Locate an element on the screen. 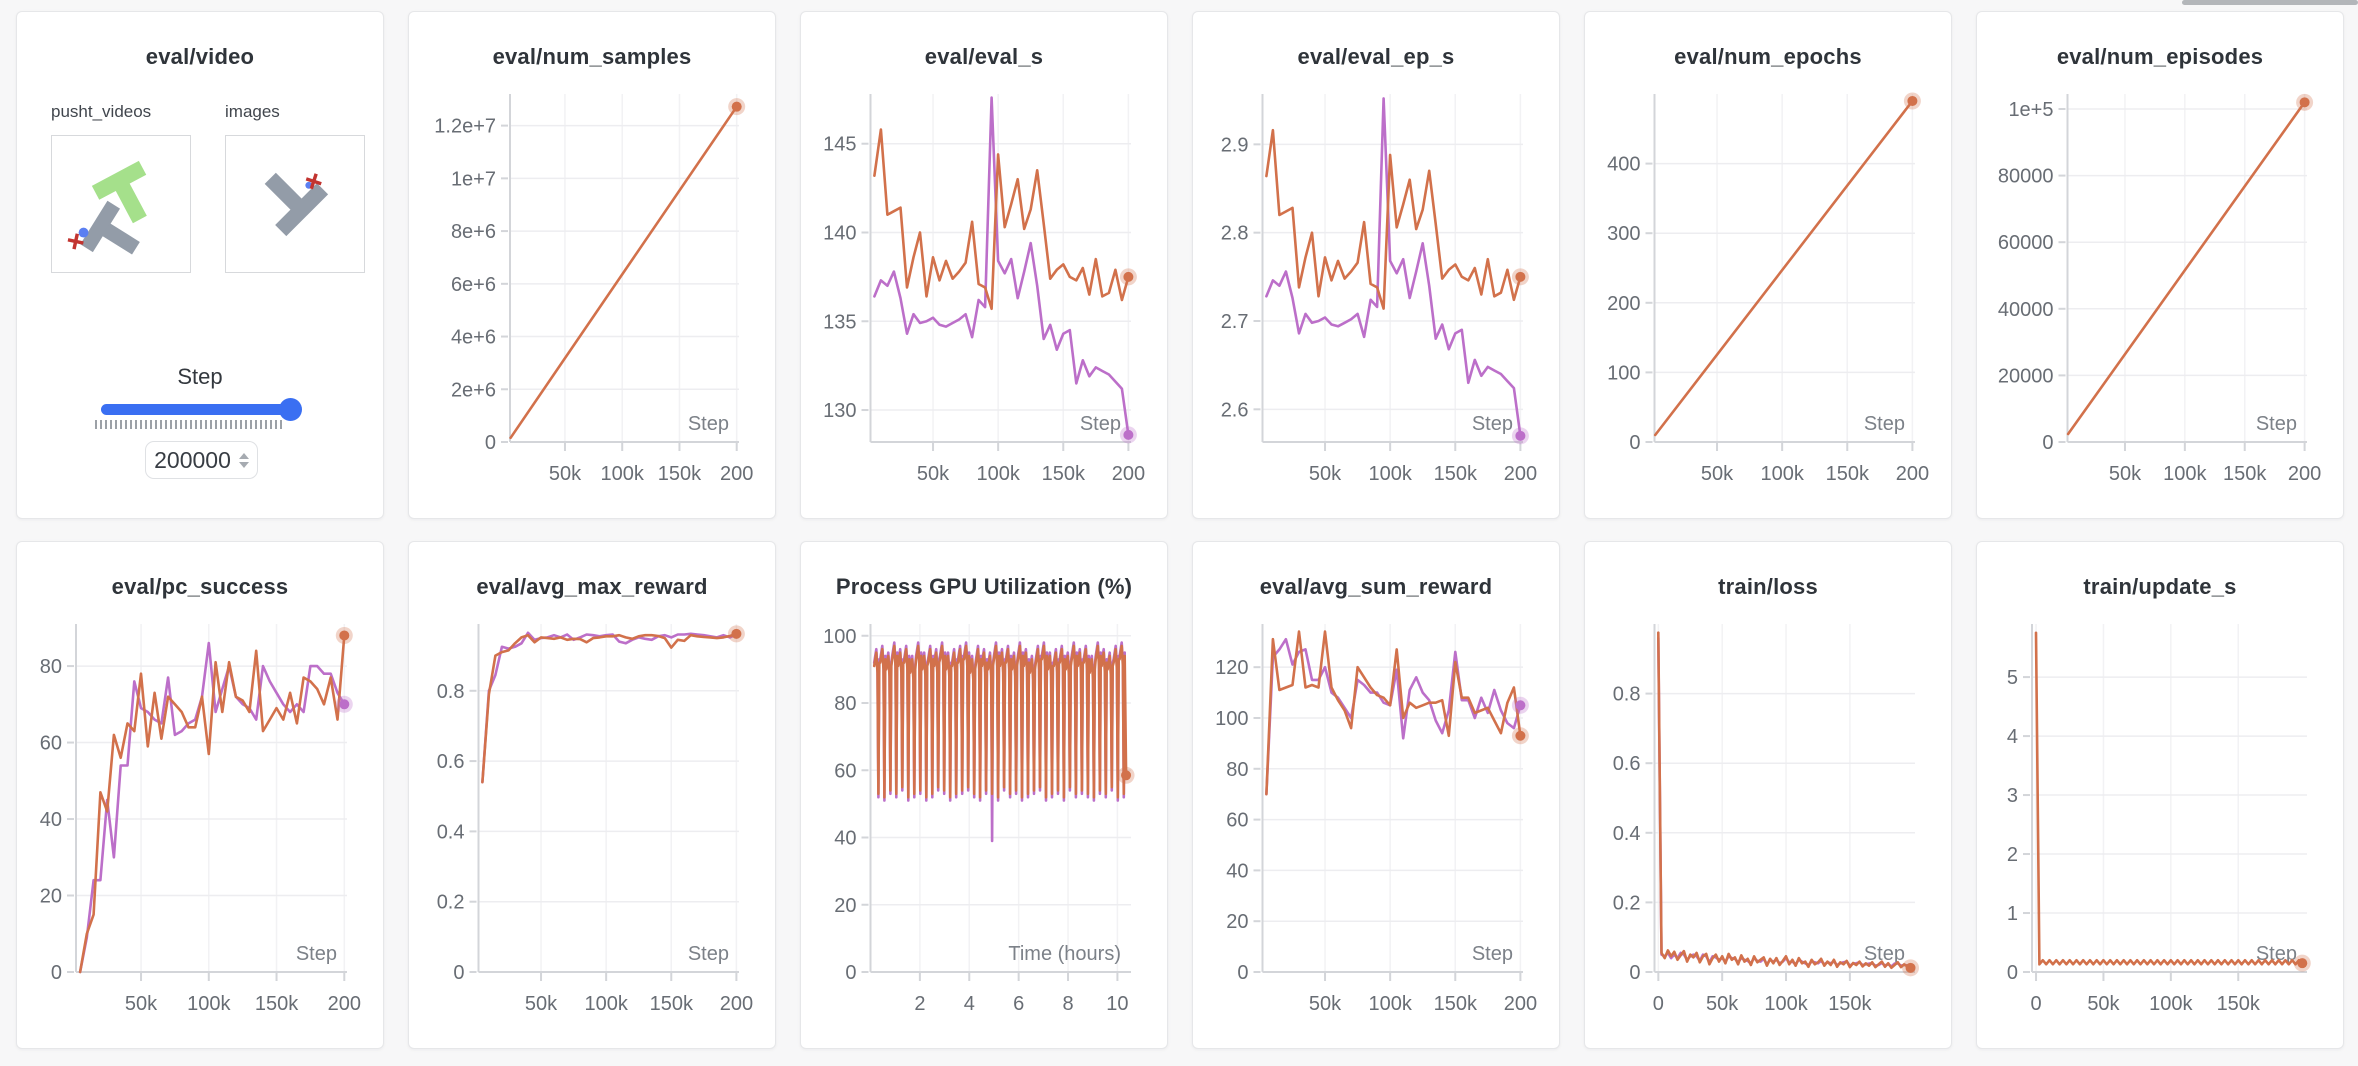 The image size is (2358, 1066). chart-eval-eval-ep-s: 2.6 2.7 2.8 2.9 50k 100k 150k 200 Step is located at coordinates (1376, 297).